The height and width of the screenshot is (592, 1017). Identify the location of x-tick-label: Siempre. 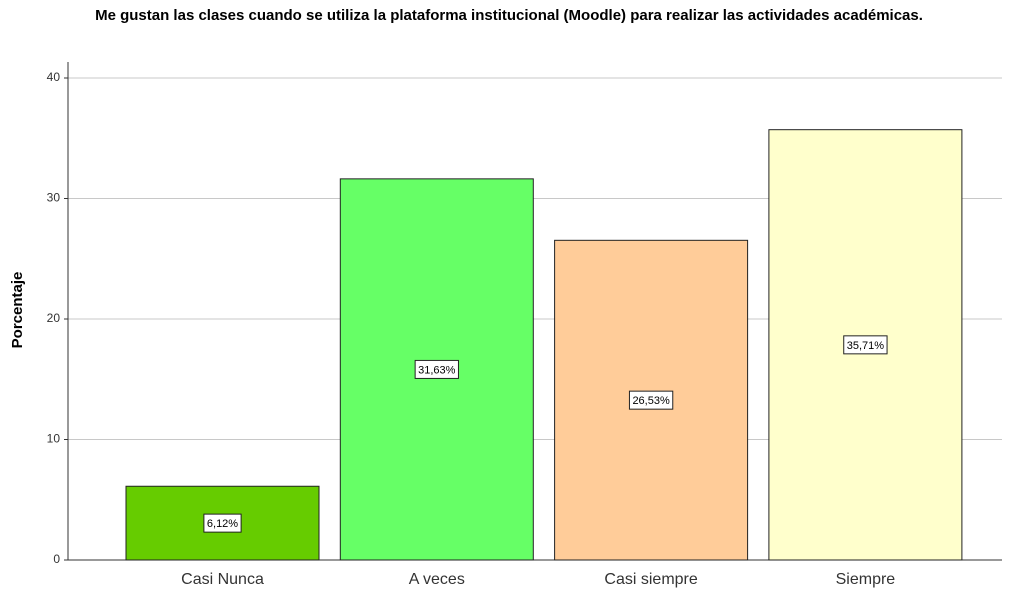
(866, 579).